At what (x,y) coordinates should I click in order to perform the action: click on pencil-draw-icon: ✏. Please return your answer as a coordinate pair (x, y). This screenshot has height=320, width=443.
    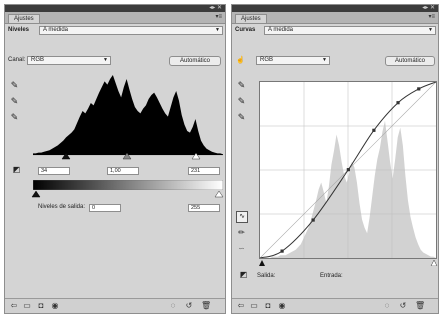
    Looking at the image, I should click on (241, 232).